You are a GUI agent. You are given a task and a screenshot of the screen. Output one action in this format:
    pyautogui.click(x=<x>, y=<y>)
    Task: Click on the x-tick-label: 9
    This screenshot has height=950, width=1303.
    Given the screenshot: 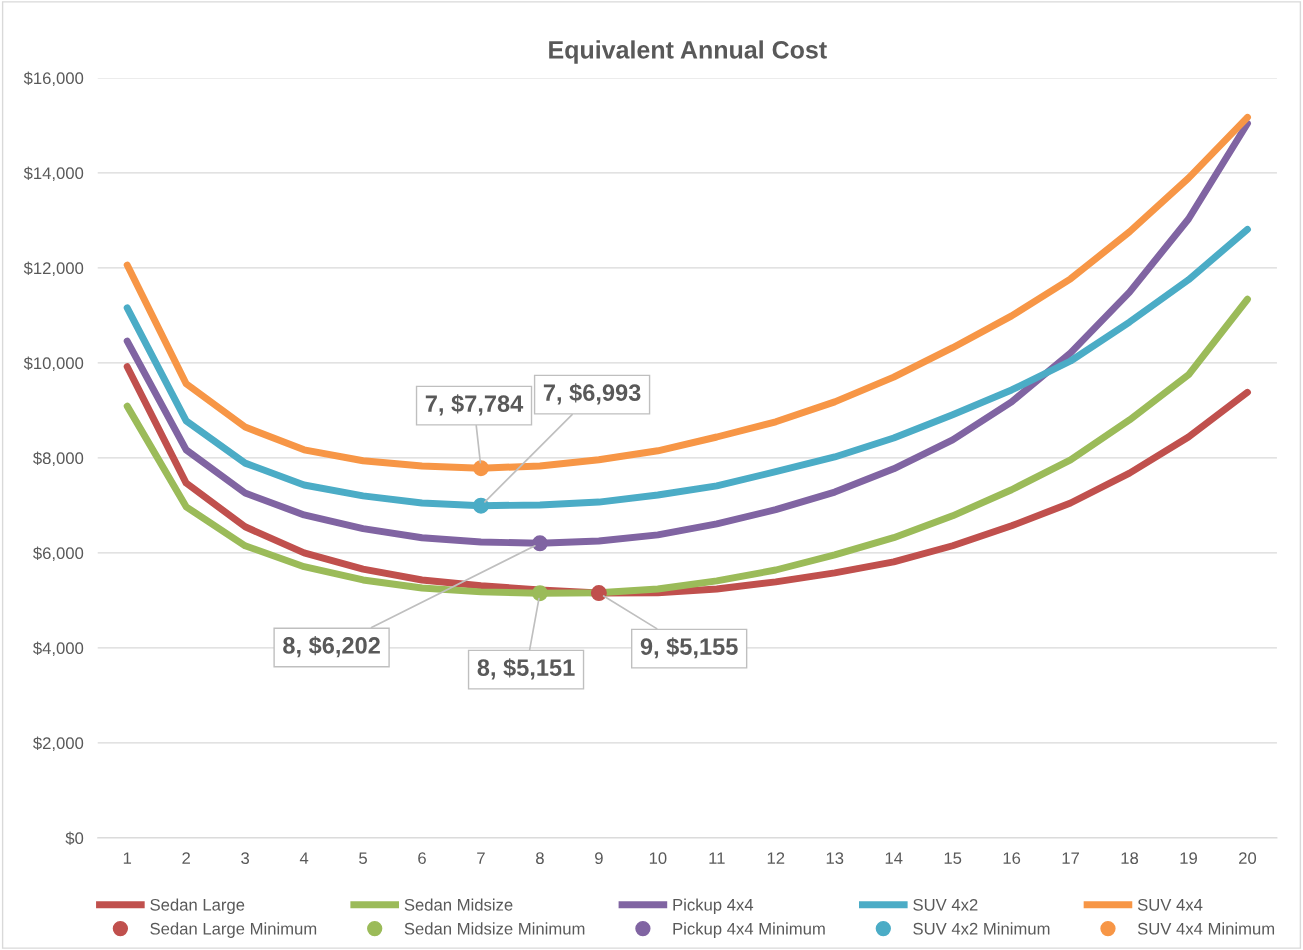 What is the action you would take?
    pyautogui.click(x=599, y=858)
    